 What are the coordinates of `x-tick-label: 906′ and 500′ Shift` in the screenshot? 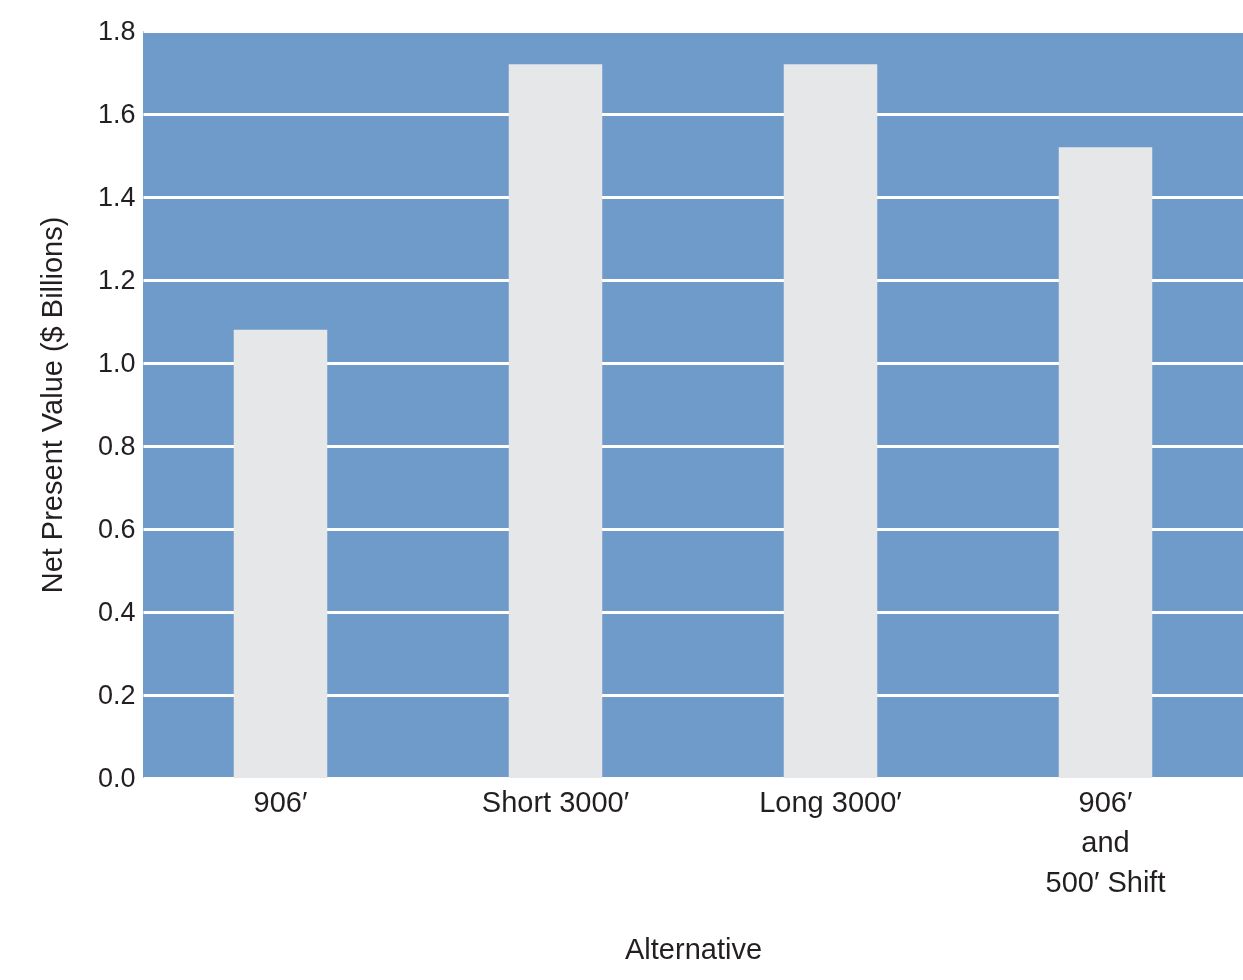 It's located at (1105, 841).